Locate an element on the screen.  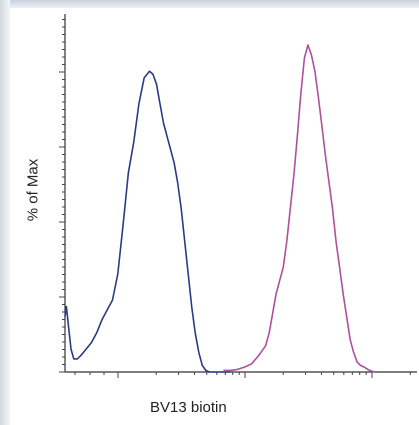
left-border-strip is located at coordinates (5, 212).